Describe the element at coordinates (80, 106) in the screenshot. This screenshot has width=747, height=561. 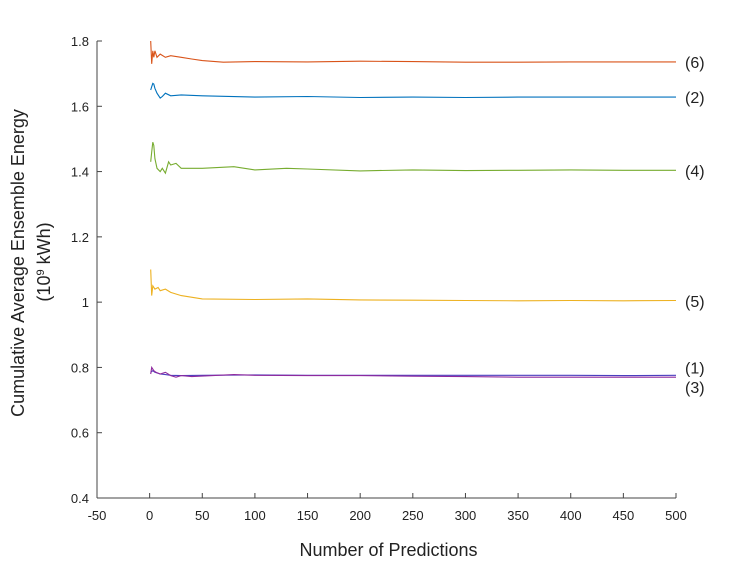
I see `y-tick-label: 1.6` at that location.